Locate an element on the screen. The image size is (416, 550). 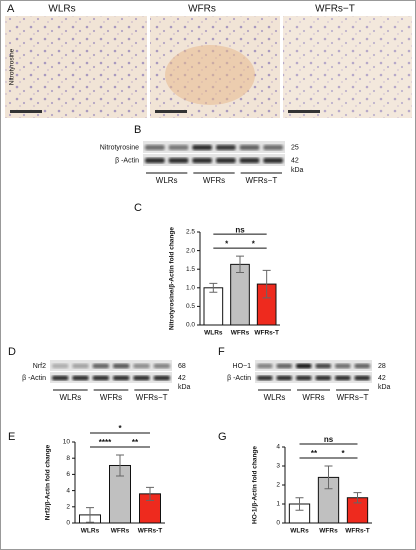
panel-label: C is located at coordinates (138, 208).